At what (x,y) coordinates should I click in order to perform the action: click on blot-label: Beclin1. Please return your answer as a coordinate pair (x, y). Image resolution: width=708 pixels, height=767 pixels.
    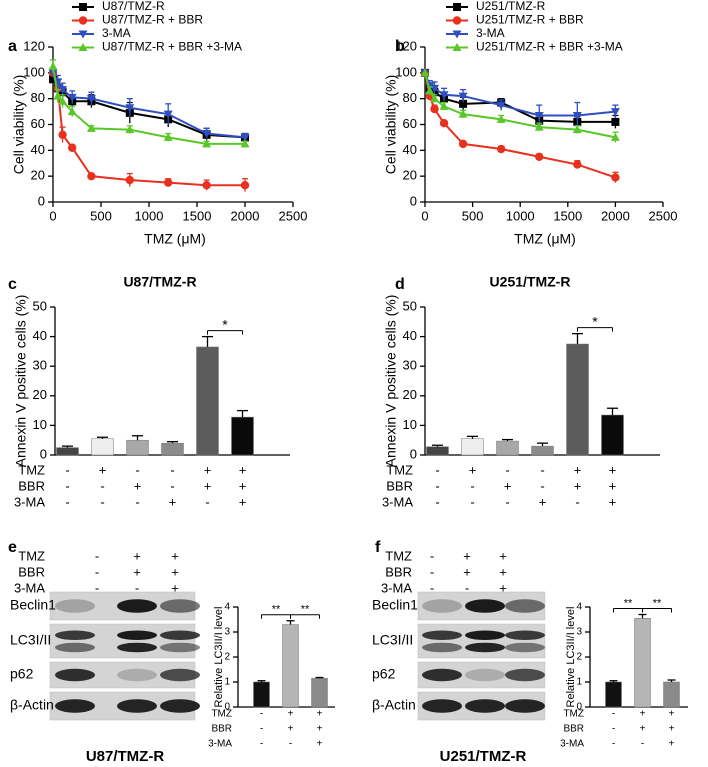
    Looking at the image, I should click on (33, 605).